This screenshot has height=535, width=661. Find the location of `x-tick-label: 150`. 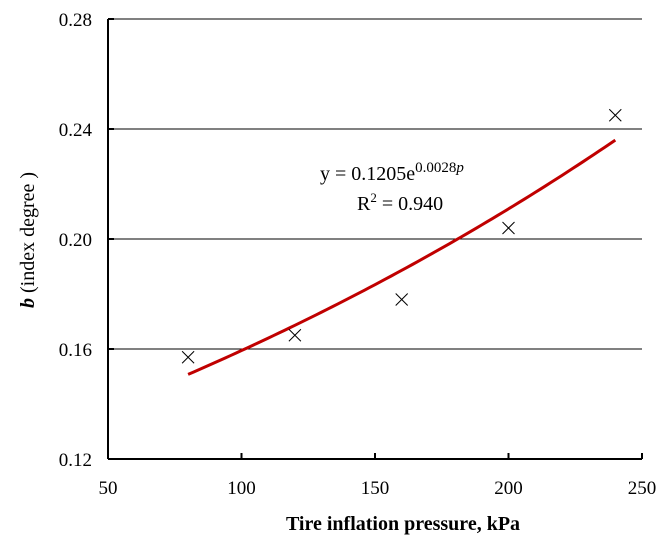

x-tick-label: 150 is located at coordinates (375, 488).